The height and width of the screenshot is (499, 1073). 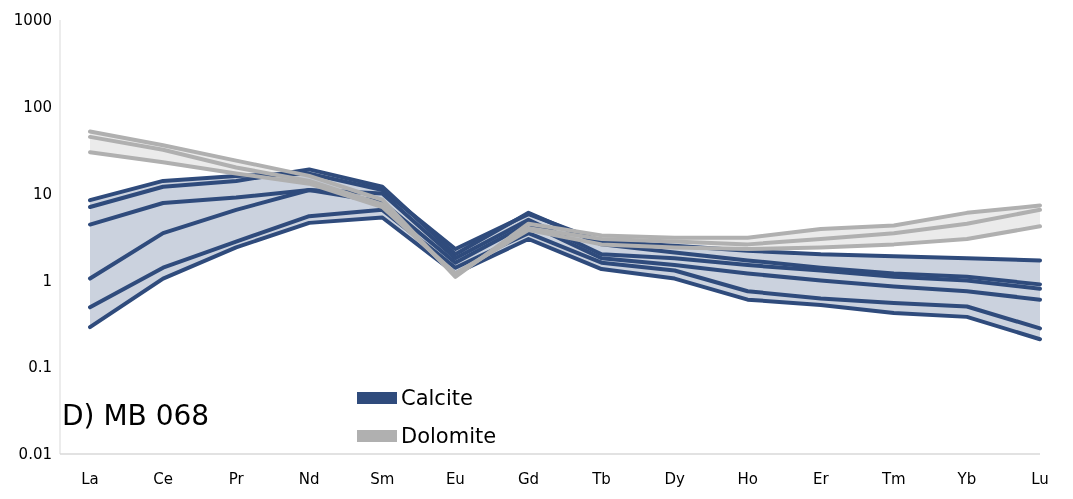 What do you see at coordinates (35, 454) in the screenshot?
I see `y-tick-label: 0.01` at bounding box center [35, 454].